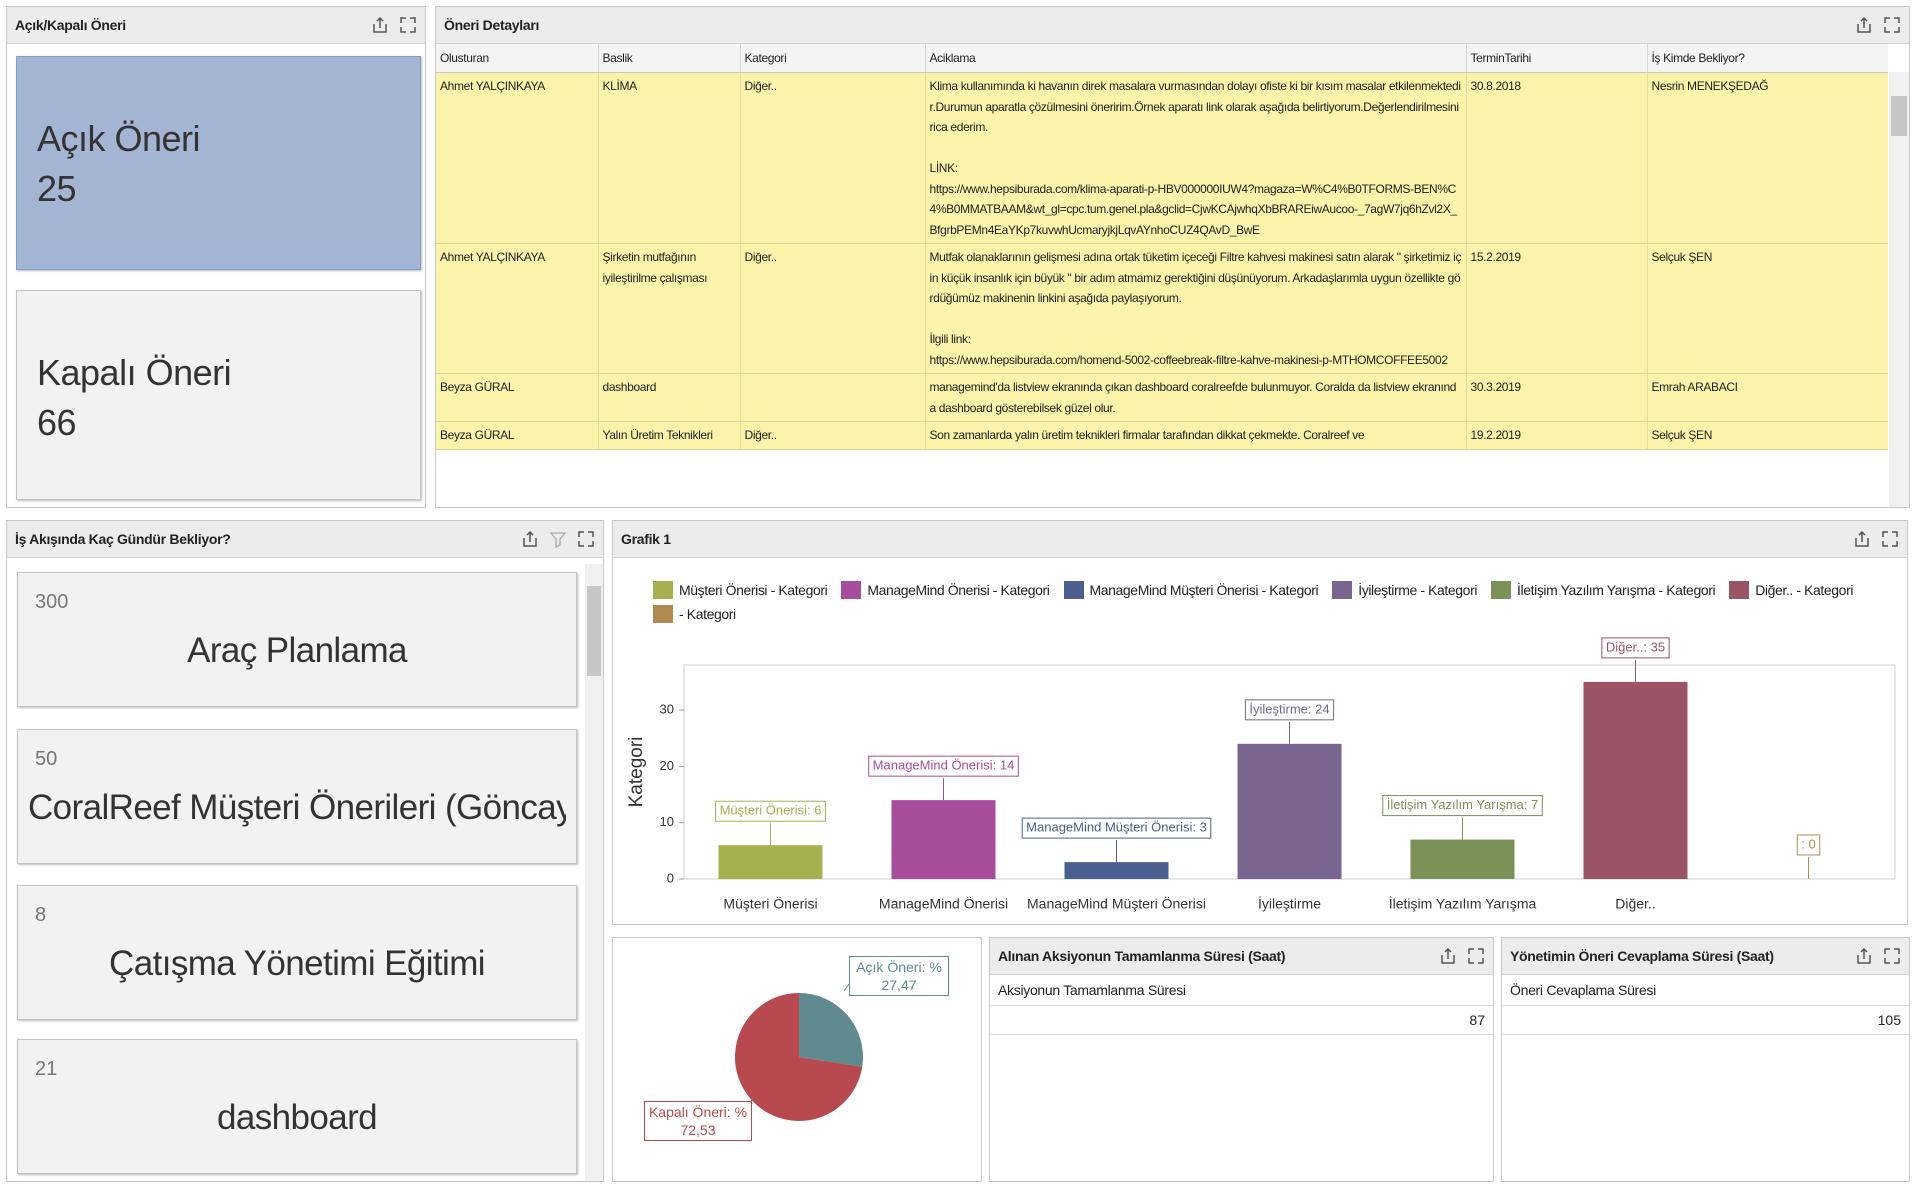 This screenshot has height=1190, width=1920. I want to click on panel-title: İş Akışında Kaç Gündür Bekliyor?, so click(123, 539).